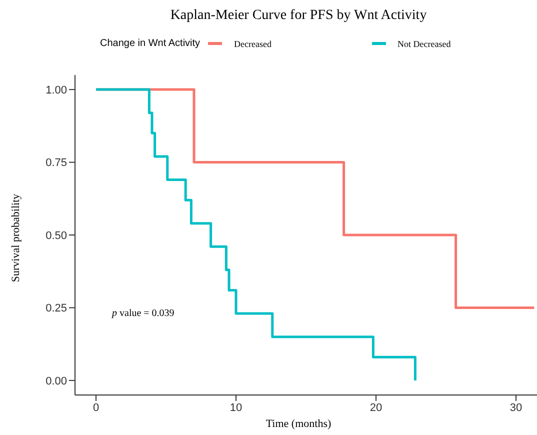 The width and height of the screenshot is (537, 435). I want to click on y-axis-title: Survival probability, so click(16, 238).